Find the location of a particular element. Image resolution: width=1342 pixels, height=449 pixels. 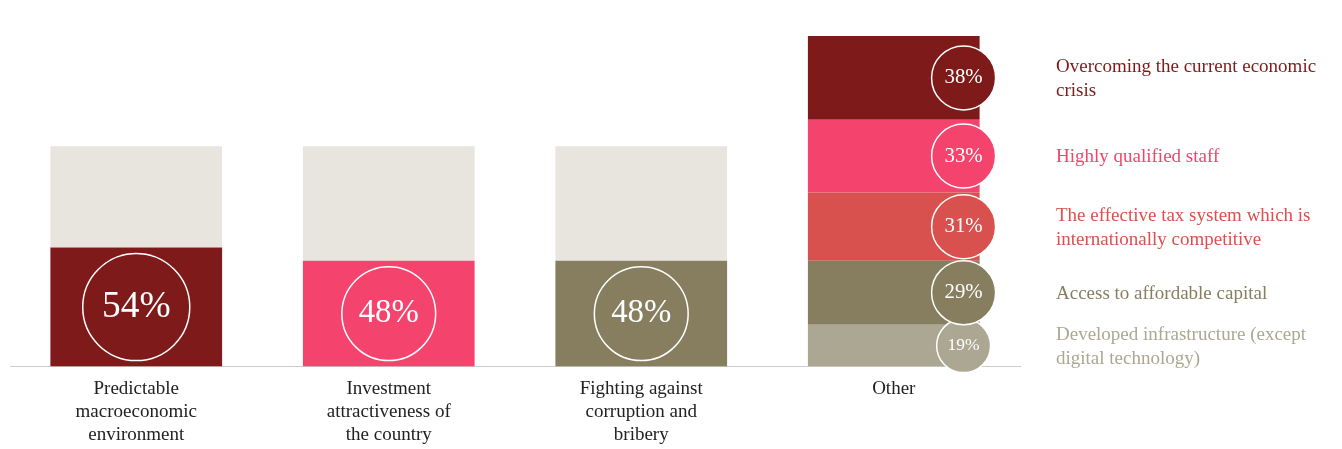

text: The effective tax system which is internationally competitive is located at coordinates (1184, 226).